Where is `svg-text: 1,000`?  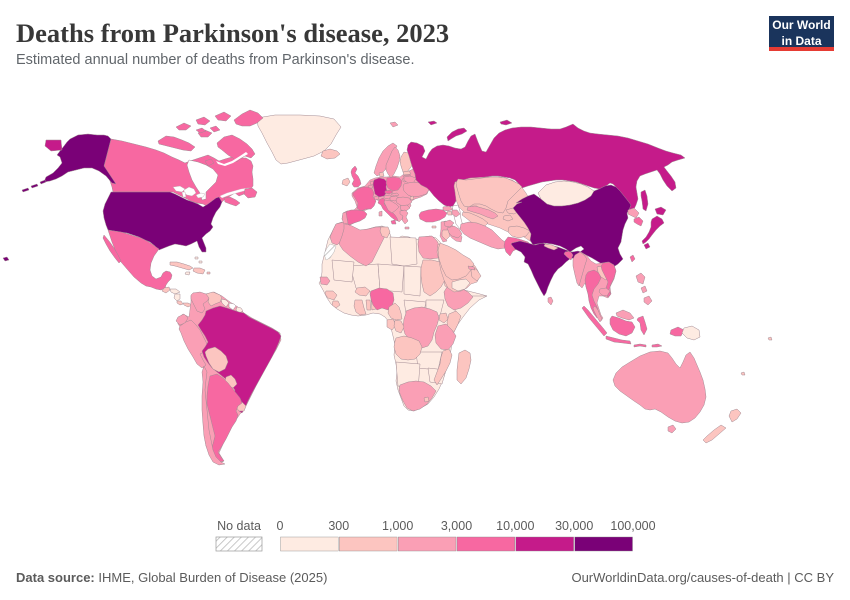
svg-text: 1,000 is located at coordinates (397, 526).